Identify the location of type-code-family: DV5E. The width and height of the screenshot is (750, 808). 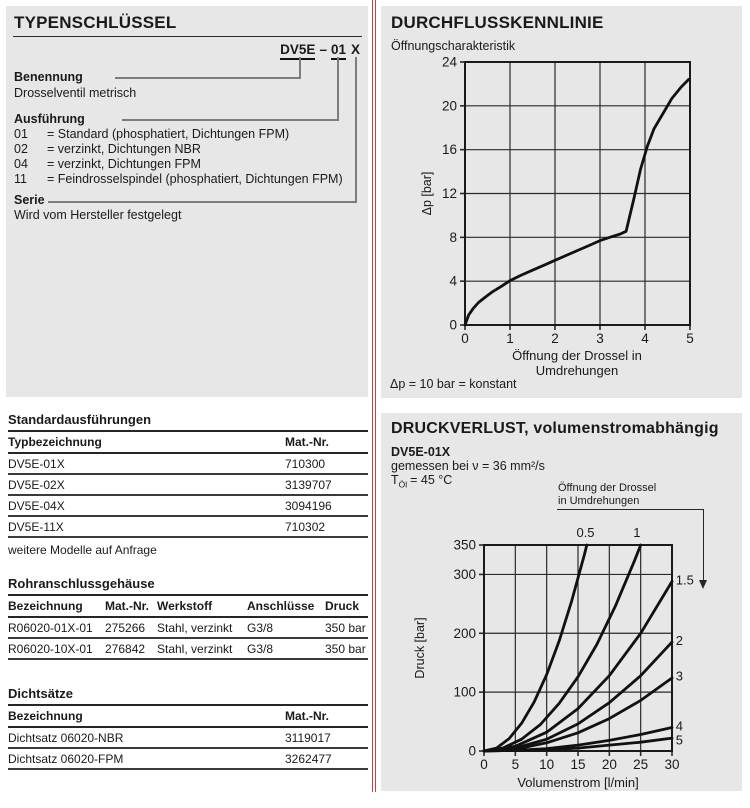
(298, 51).